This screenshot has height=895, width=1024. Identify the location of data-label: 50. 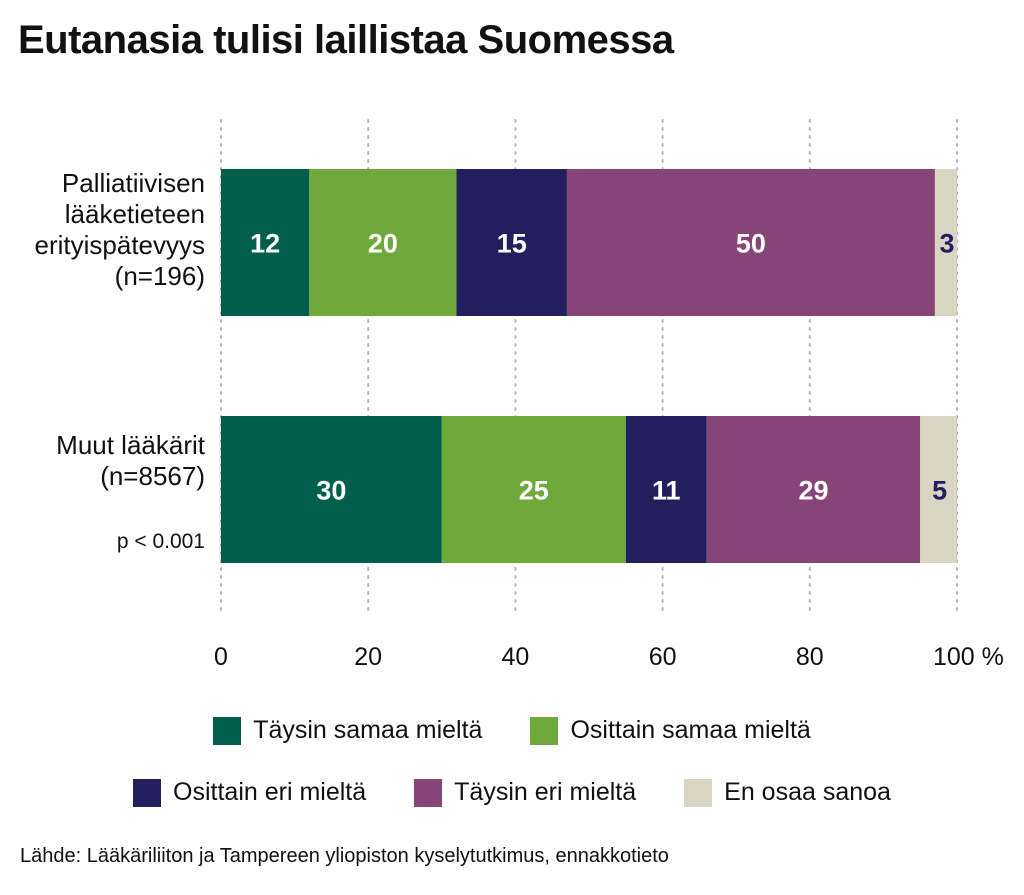
(751, 244).